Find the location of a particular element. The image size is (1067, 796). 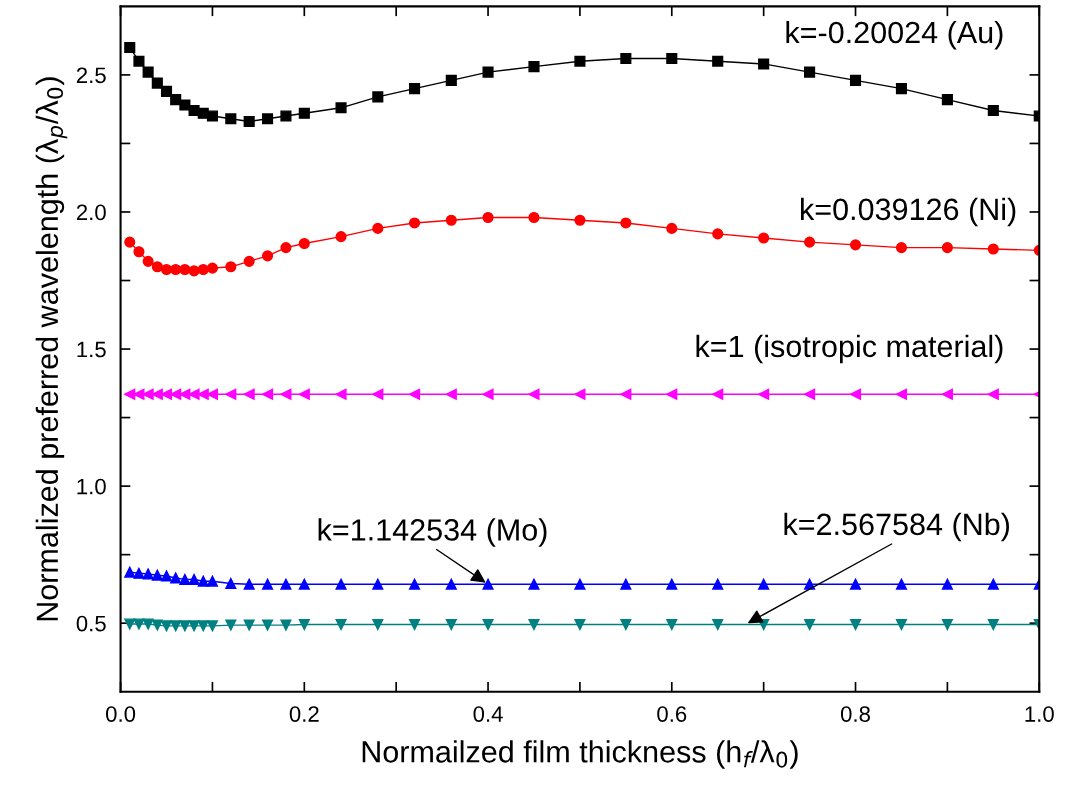

y-axis-title: Normalized preferred wavelength (λ$_{p}$/λ$_{0}$) is located at coordinates (51, 349).